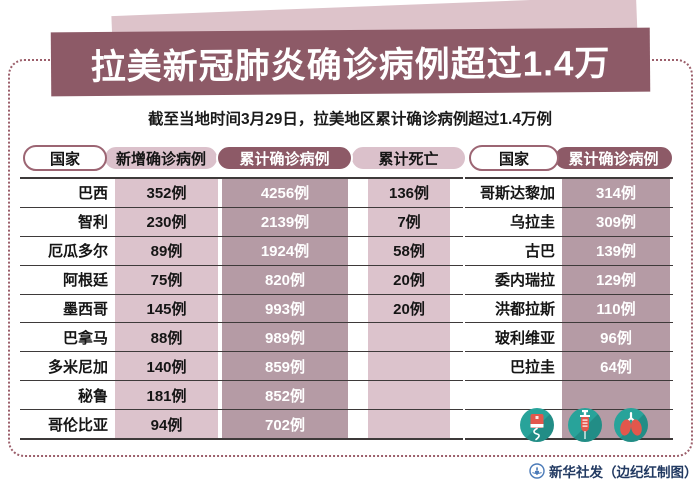  Describe the element at coordinates (409, 194) in the screenshot. I see `deaths-cell: 136例` at that location.